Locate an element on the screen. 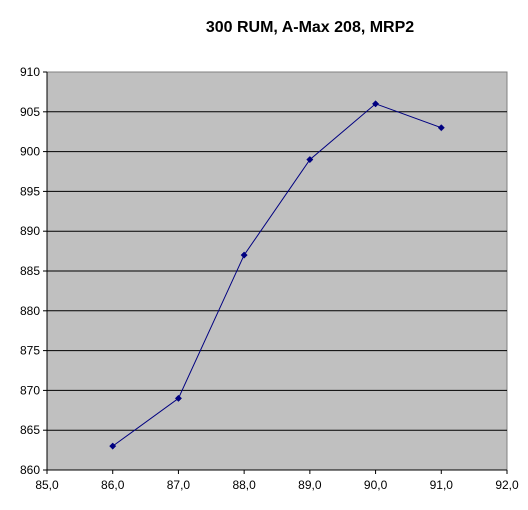  x-axis-tick-labels: 85,0 86,0 87,0 88,0 89,0 90,0 91,0 92,0 is located at coordinates (277, 485).